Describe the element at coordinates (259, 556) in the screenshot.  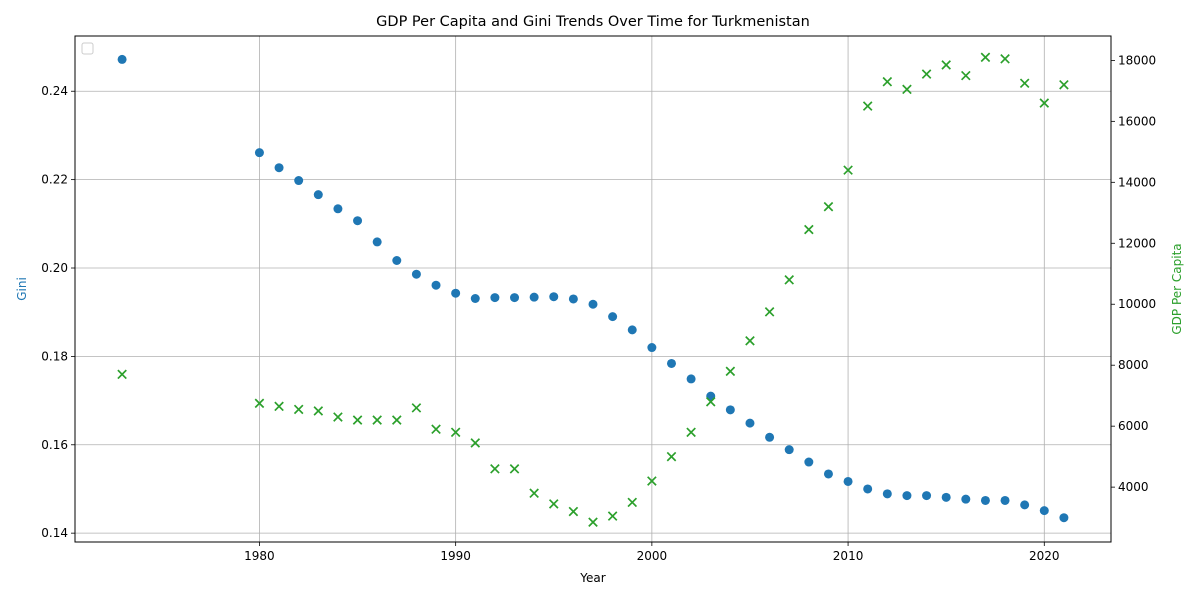
I see `x-tick-label: 1980` at that location.